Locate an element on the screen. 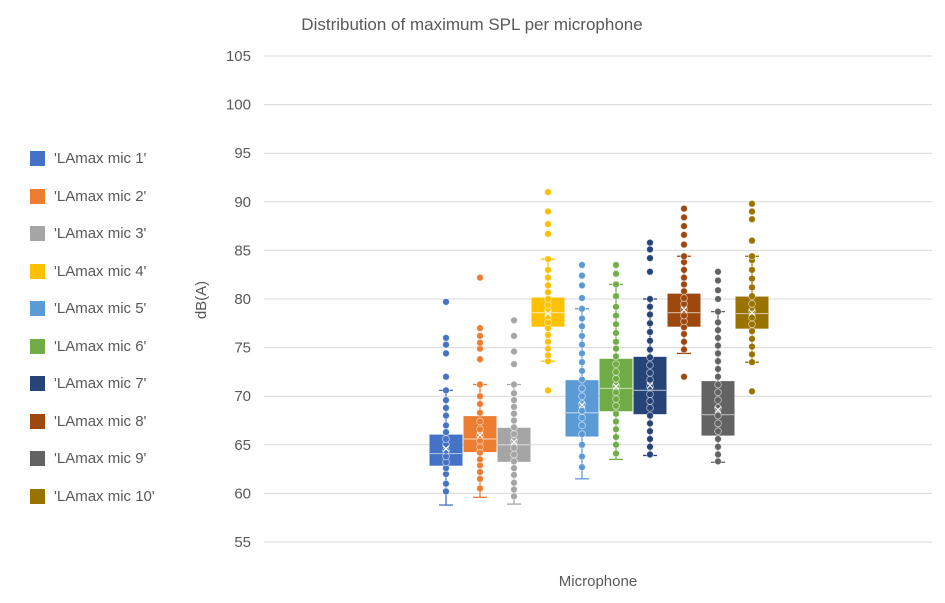 This screenshot has height=603, width=945. legend-label: 'LAmax mic 5' is located at coordinates (100, 309).